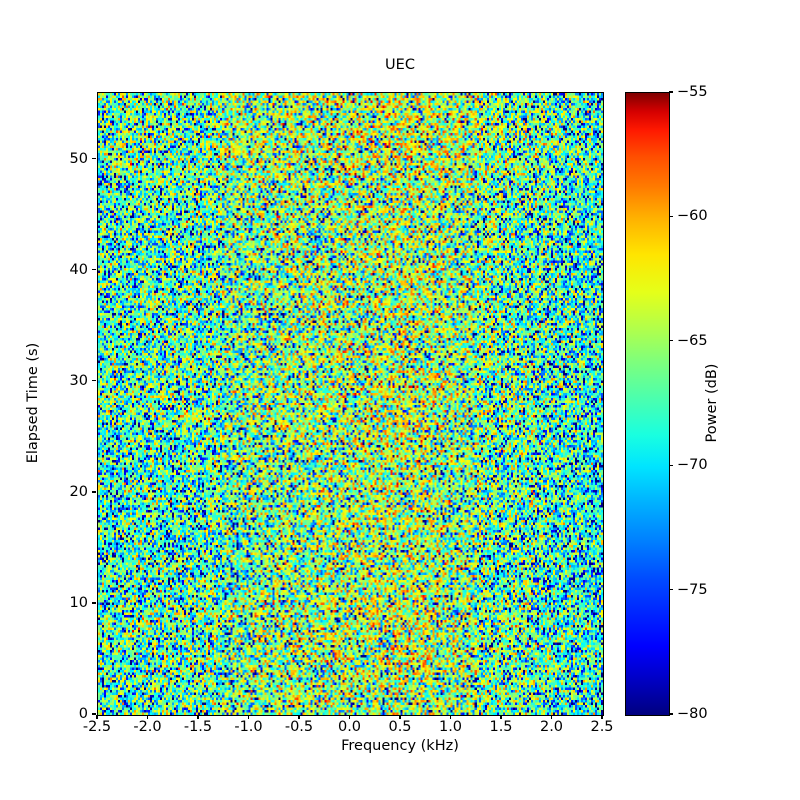 The height and width of the screenshot is (800, 800). I want to click on x-tick-label: 2.0, so click(551, 727).